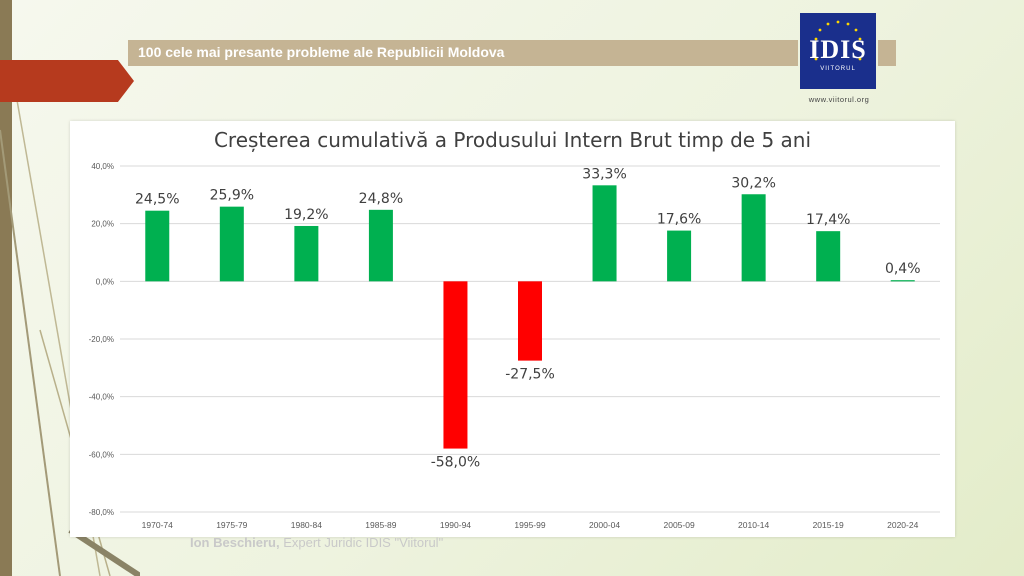 The width and height of the screenshot is (1024, 576). What do you see at coordinates (105, 281) in the screenshot?
I see `y-tick-label: 0,0%` at bounding box center [105, 281].